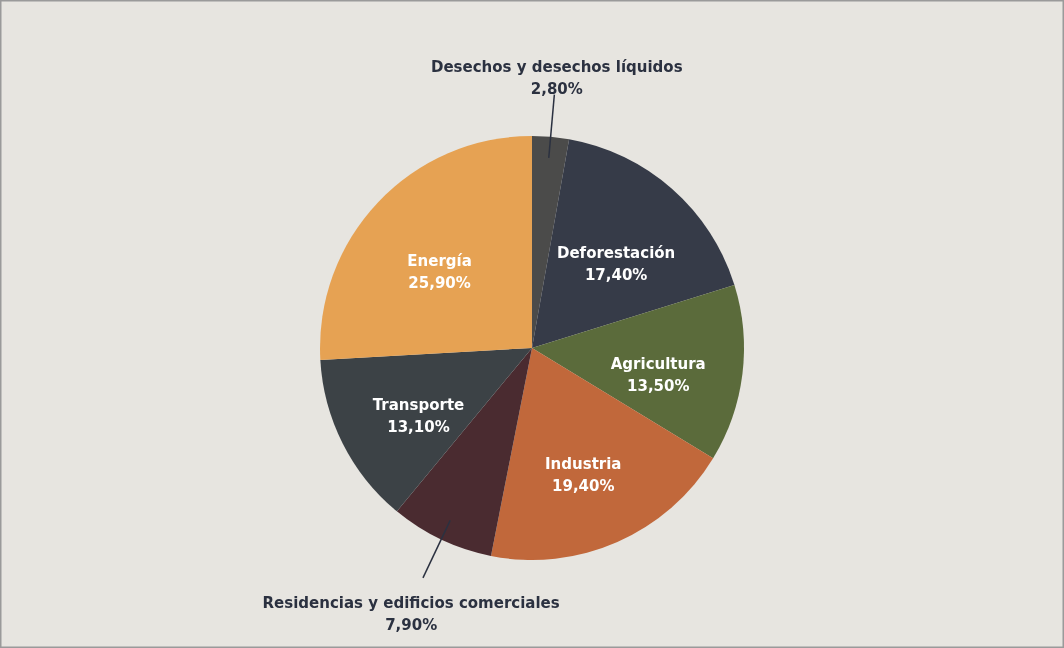 The image size is (1064, 648). I want to click on data-label: 13,50%, so click(658, 385).